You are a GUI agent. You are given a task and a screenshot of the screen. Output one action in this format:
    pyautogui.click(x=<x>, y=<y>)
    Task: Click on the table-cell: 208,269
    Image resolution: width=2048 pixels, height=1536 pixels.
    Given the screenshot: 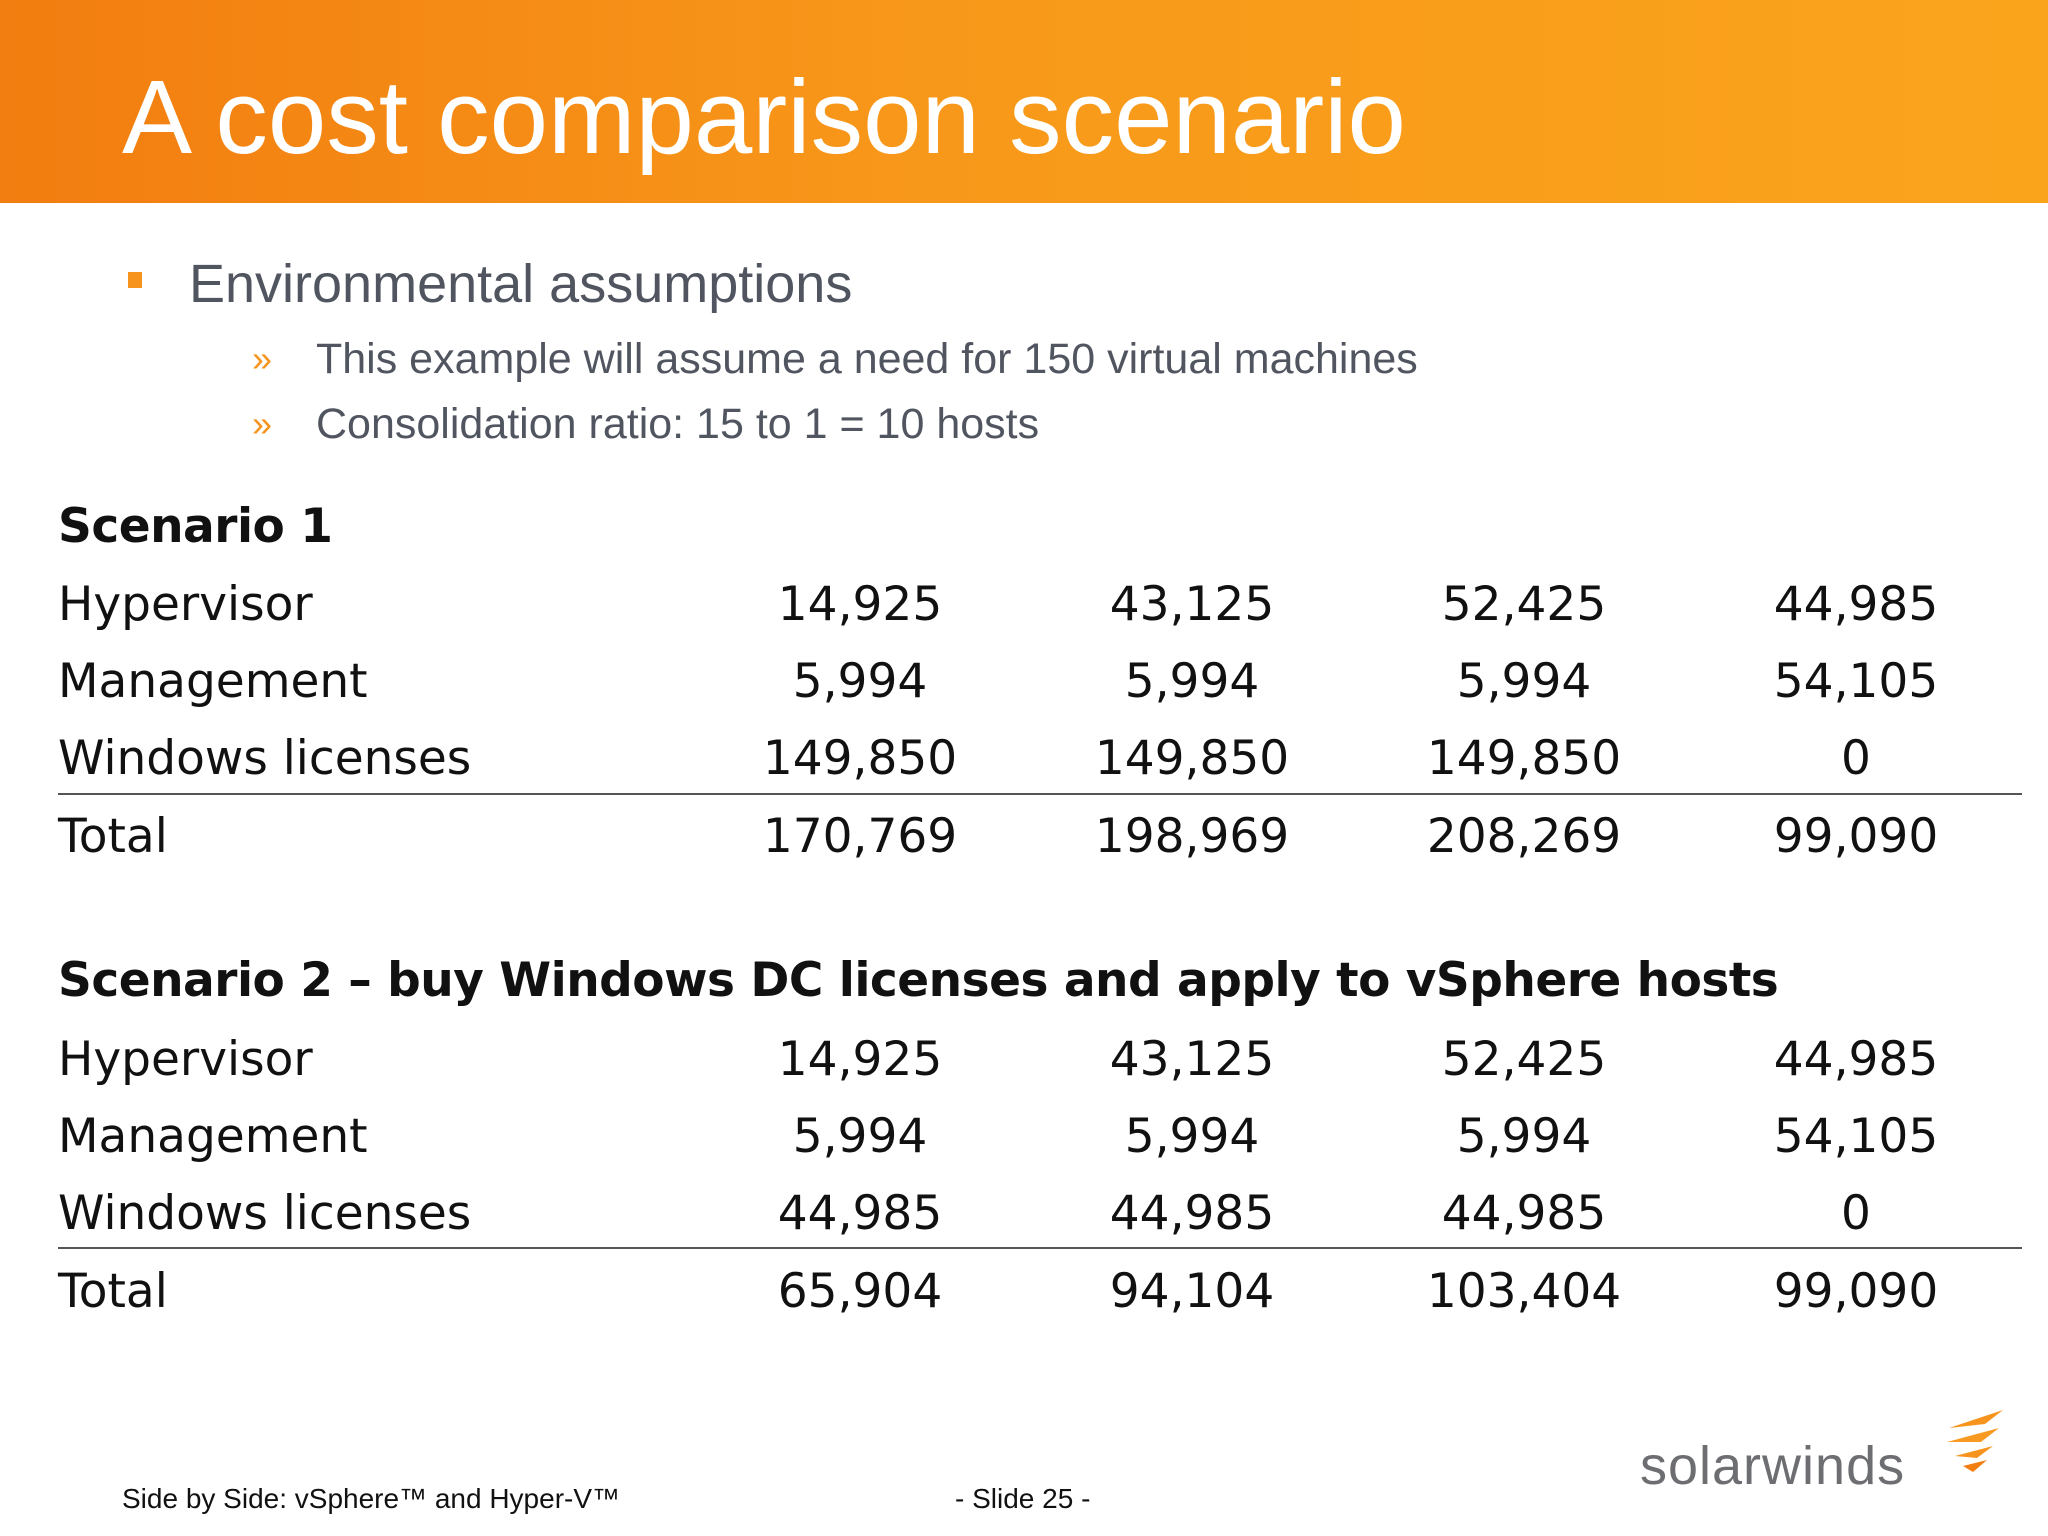 What is the action you would take?
    pyautogui.click(x=1524, y=836)
    